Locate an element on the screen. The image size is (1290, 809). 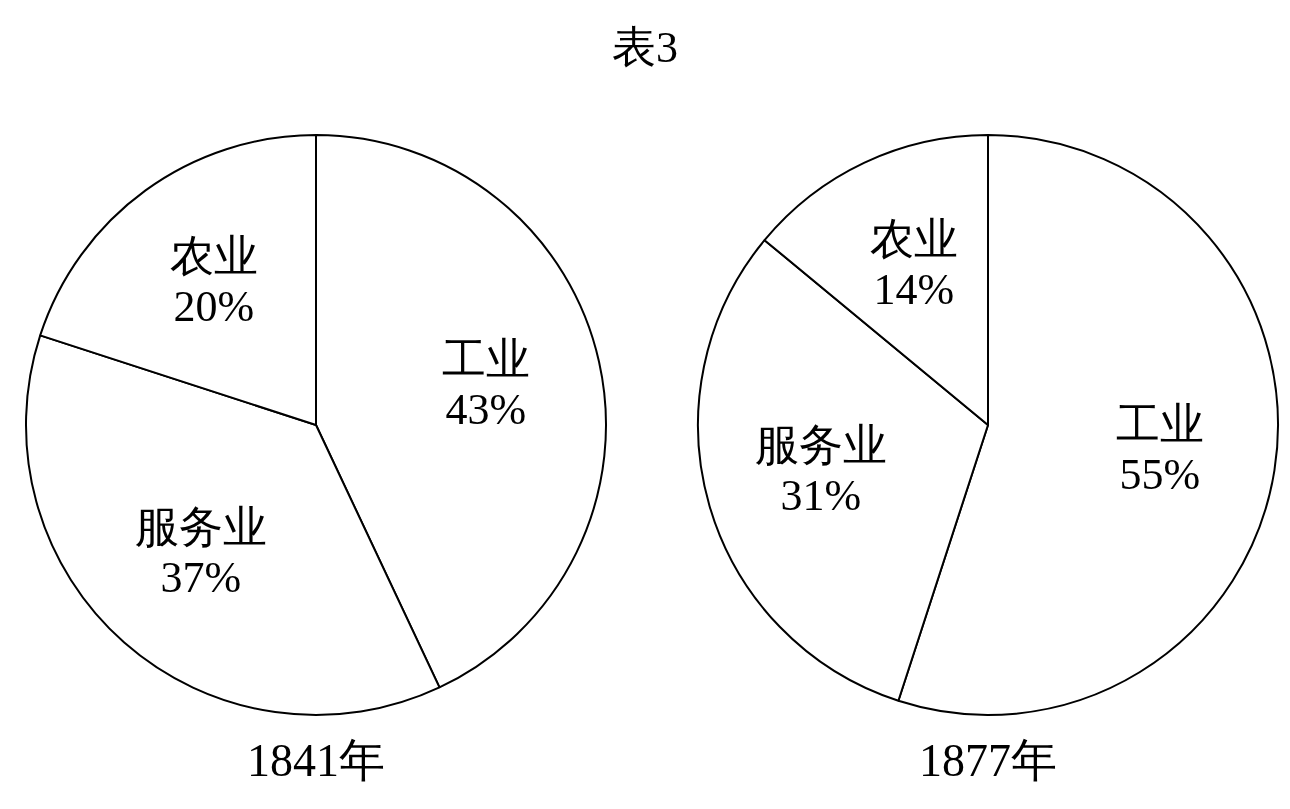
data-label: 43% is located at coordinates (486, 409).